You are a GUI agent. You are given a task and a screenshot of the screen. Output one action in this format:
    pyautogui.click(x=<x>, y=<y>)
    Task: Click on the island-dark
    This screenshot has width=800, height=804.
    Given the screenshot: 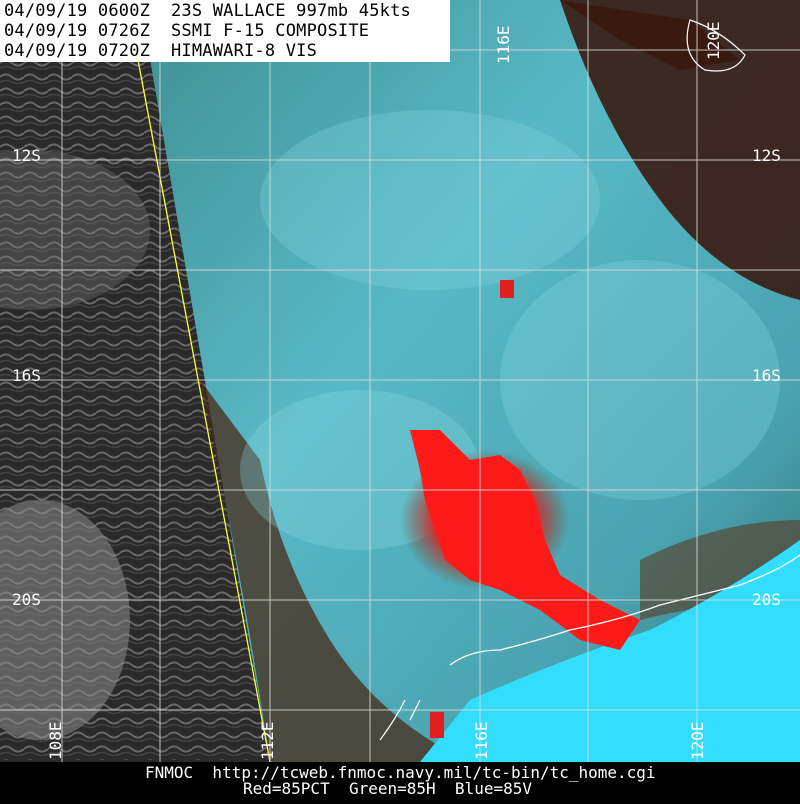 What is the action you would take?
    pyautogui.click(x=650, y=35)
    